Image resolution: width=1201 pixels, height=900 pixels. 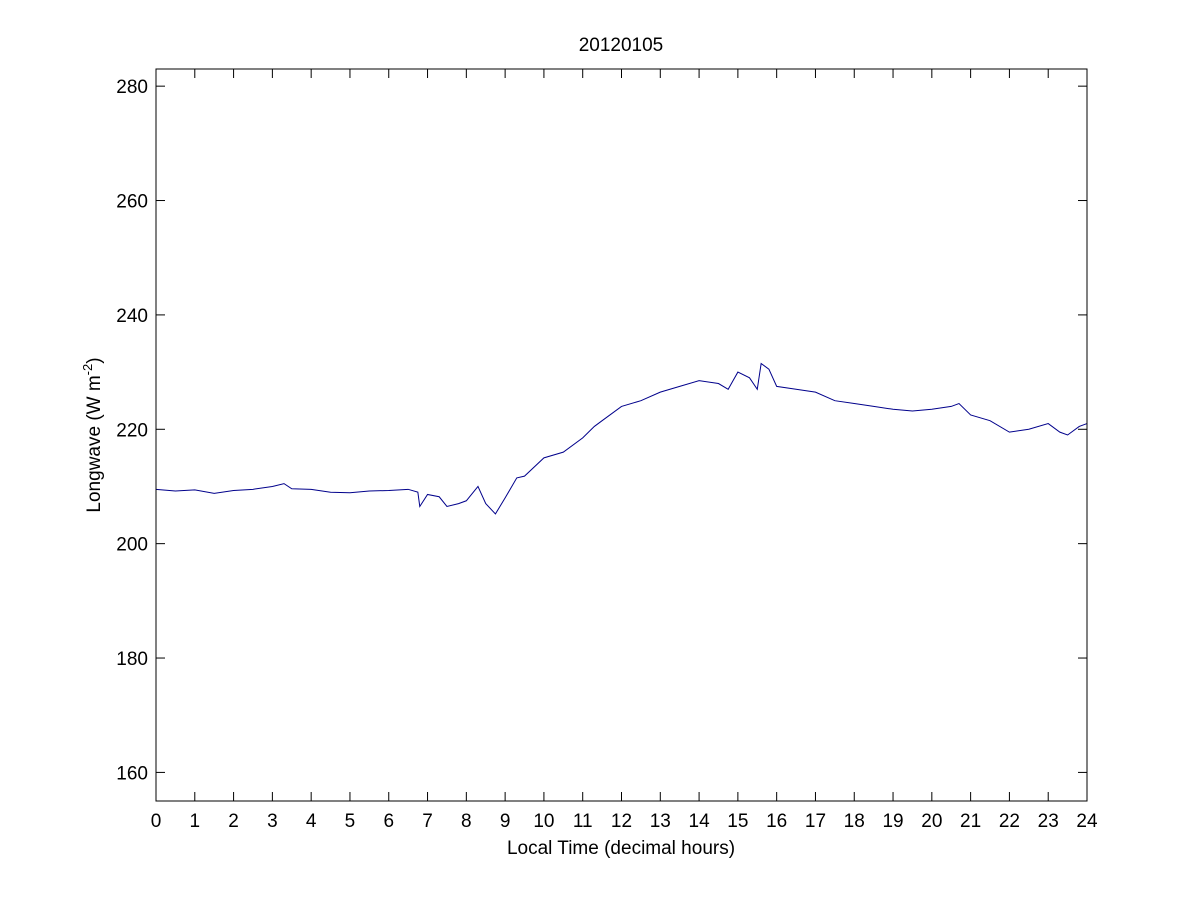 I want to click on x-tick-label: 4, so click(x=311, y=821).